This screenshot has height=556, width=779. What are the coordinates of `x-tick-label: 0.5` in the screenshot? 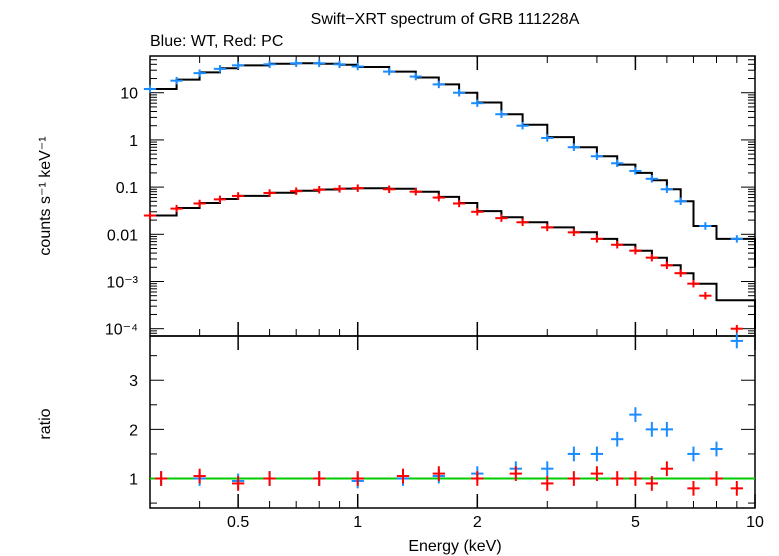 It's located at (238, 522).